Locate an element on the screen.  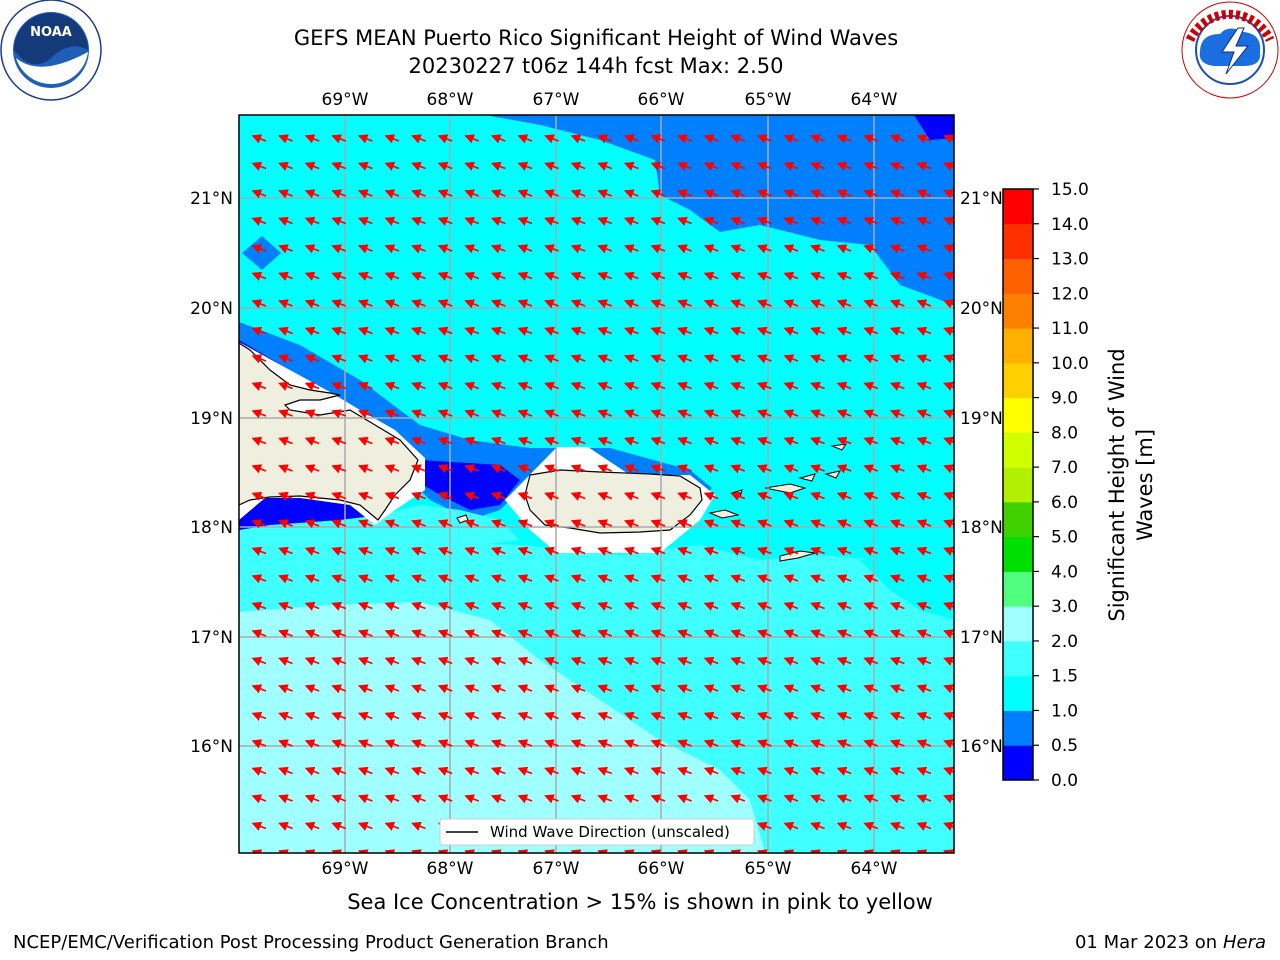
footer-date: 01 Mar 2023 on Hera is located at coordinates (1170, 942).